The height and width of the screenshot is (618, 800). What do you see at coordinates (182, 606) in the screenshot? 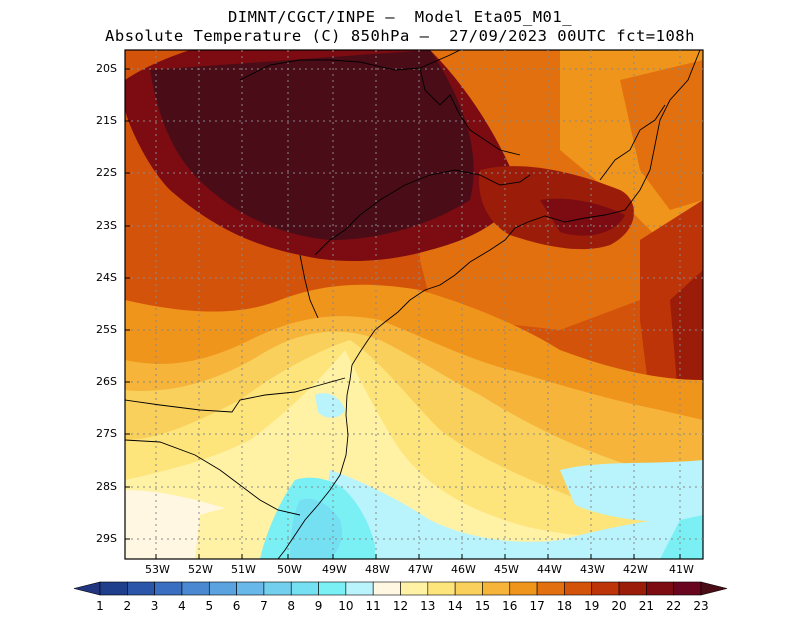
I see `colorbar-label: 4` at bounding box center [182, 606].